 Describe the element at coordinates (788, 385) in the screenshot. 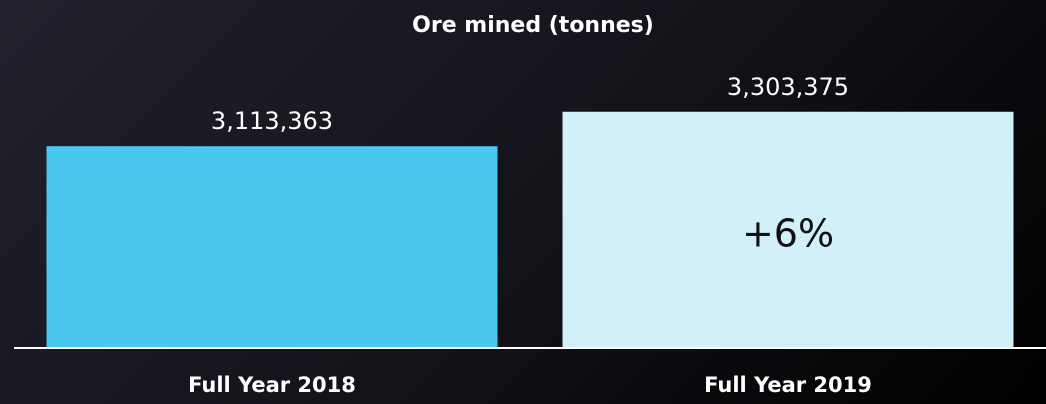

I see `x-tick-label: Full Year 2019` at that location.